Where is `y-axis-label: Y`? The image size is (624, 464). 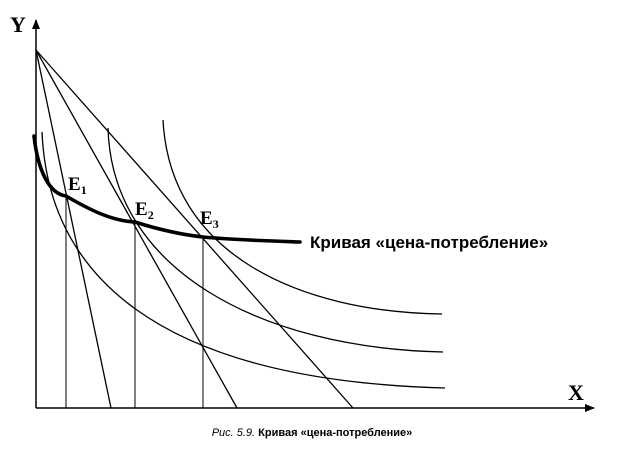 y-axis-label: Y is located at coordinates (18, 24).